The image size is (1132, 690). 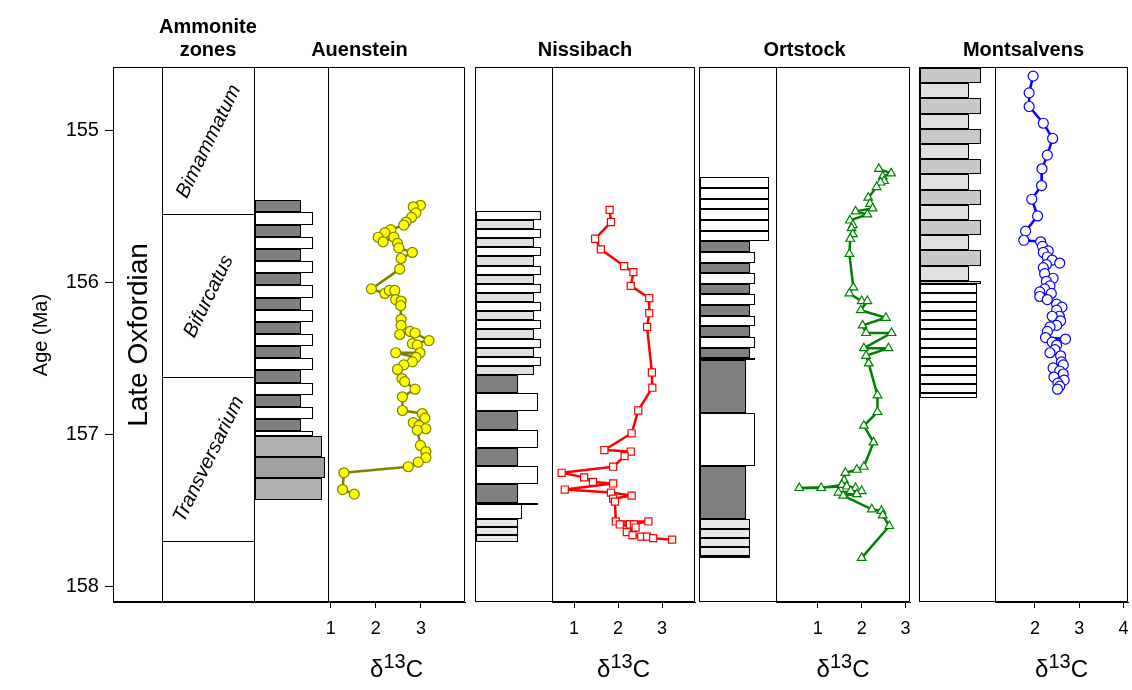 What do you see at coordinates (359, 49) in the screenshot?
I see `chart-title: Auenstein` at bounding box center [359, 49].